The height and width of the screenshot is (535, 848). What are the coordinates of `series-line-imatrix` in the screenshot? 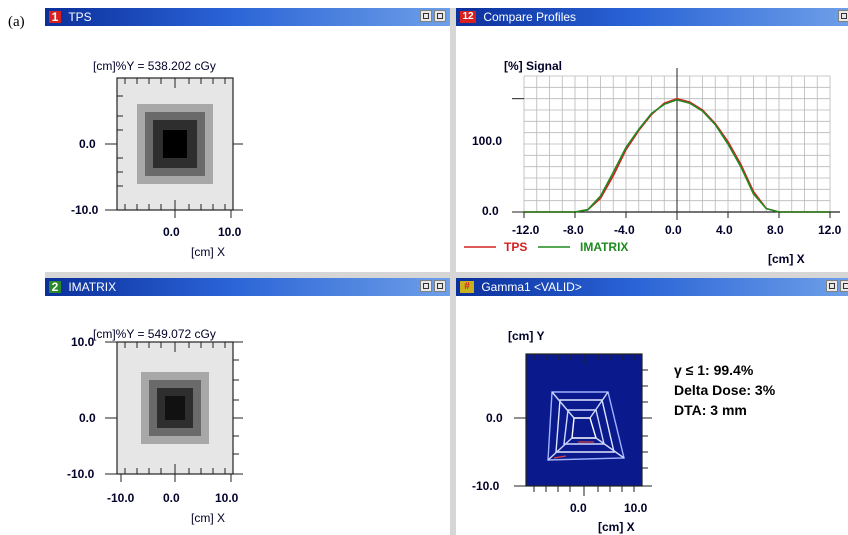 It's located at (677, 155).